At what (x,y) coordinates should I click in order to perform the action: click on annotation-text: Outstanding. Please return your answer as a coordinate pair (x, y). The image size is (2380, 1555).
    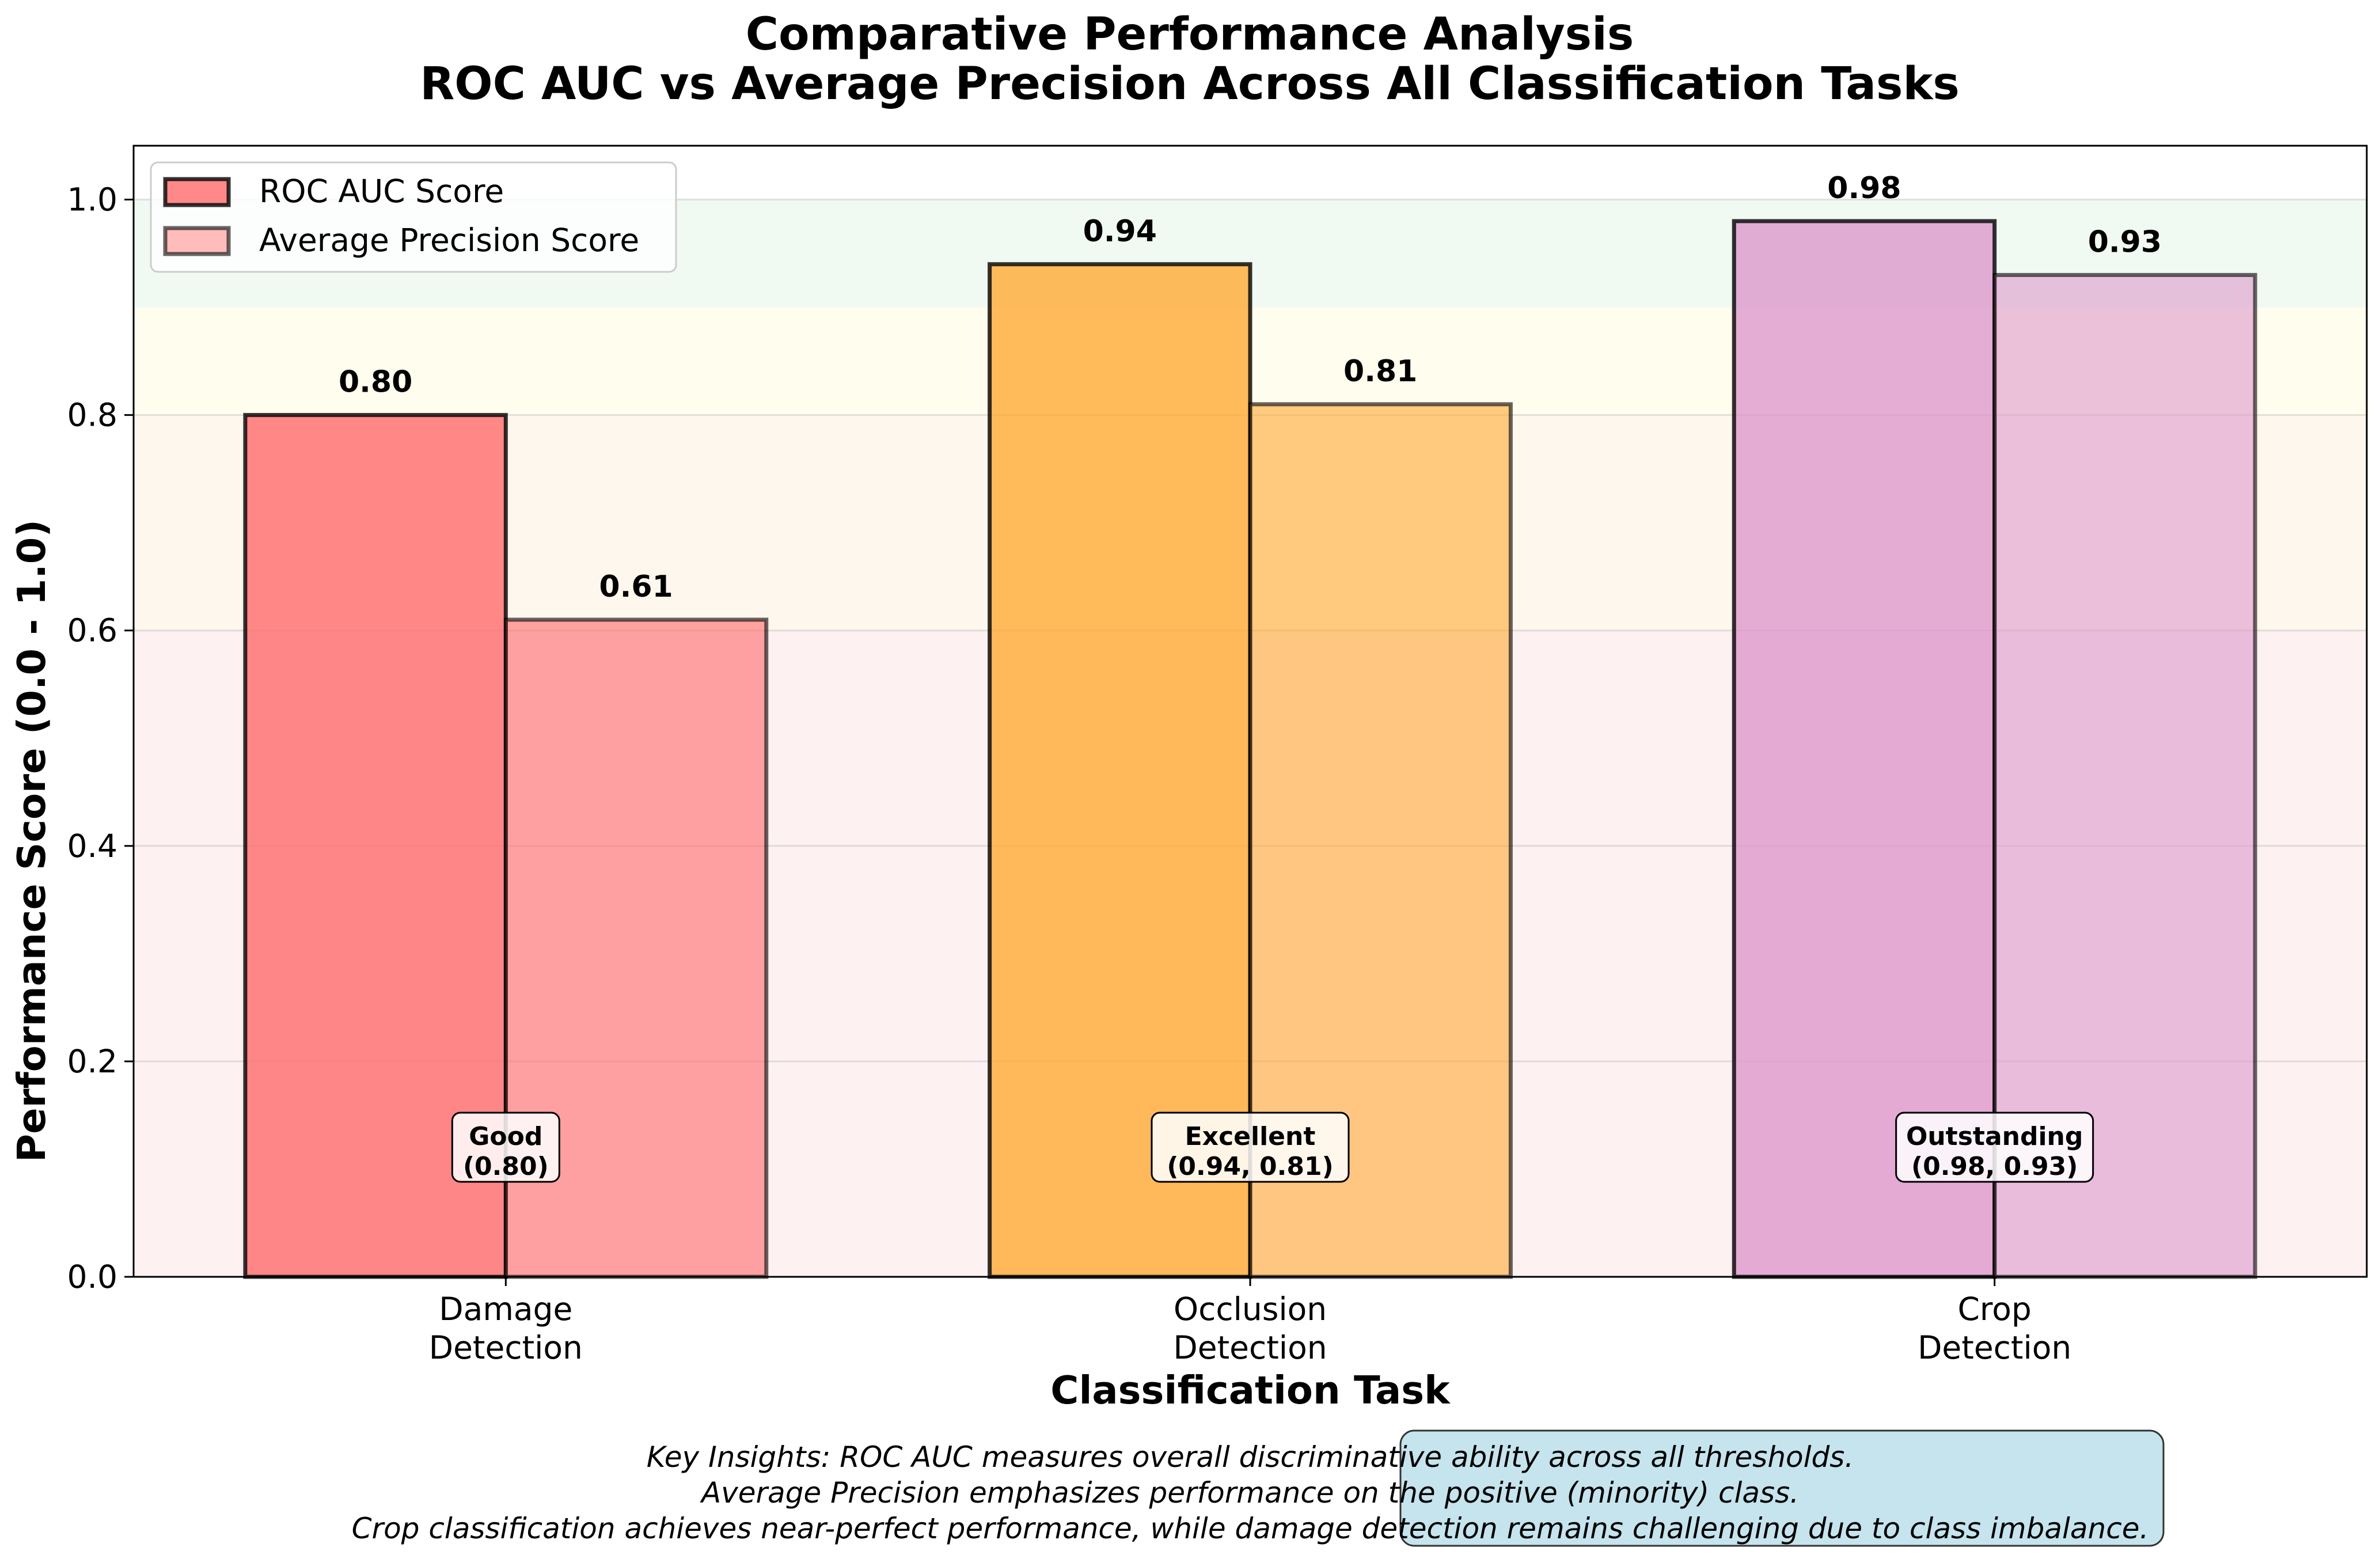
    Looking at the image, I should click on (1995, 1136).